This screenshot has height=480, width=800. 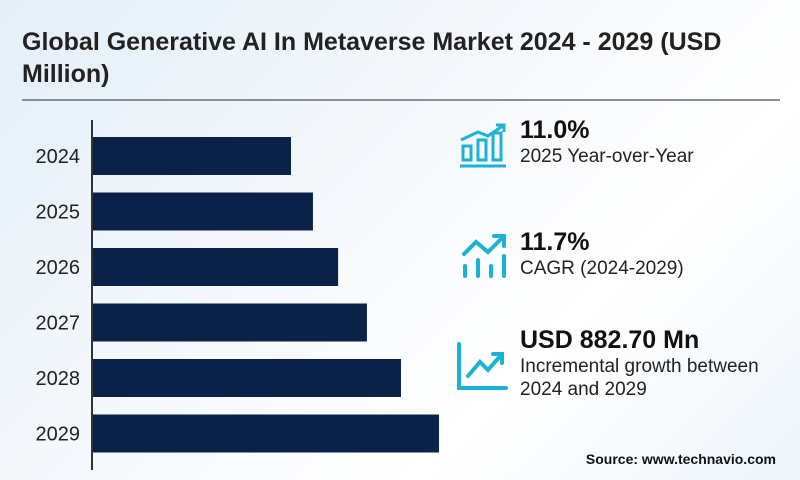 What do you see at coordinates (216, 267) in the screenshot?
I see `bar-2026` at bounding box center [216, 267].